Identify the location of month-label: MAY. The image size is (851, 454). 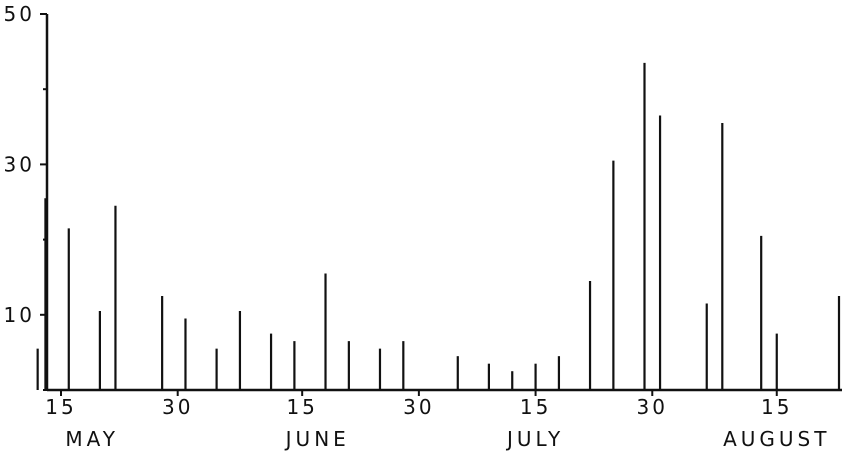
(92, 439).